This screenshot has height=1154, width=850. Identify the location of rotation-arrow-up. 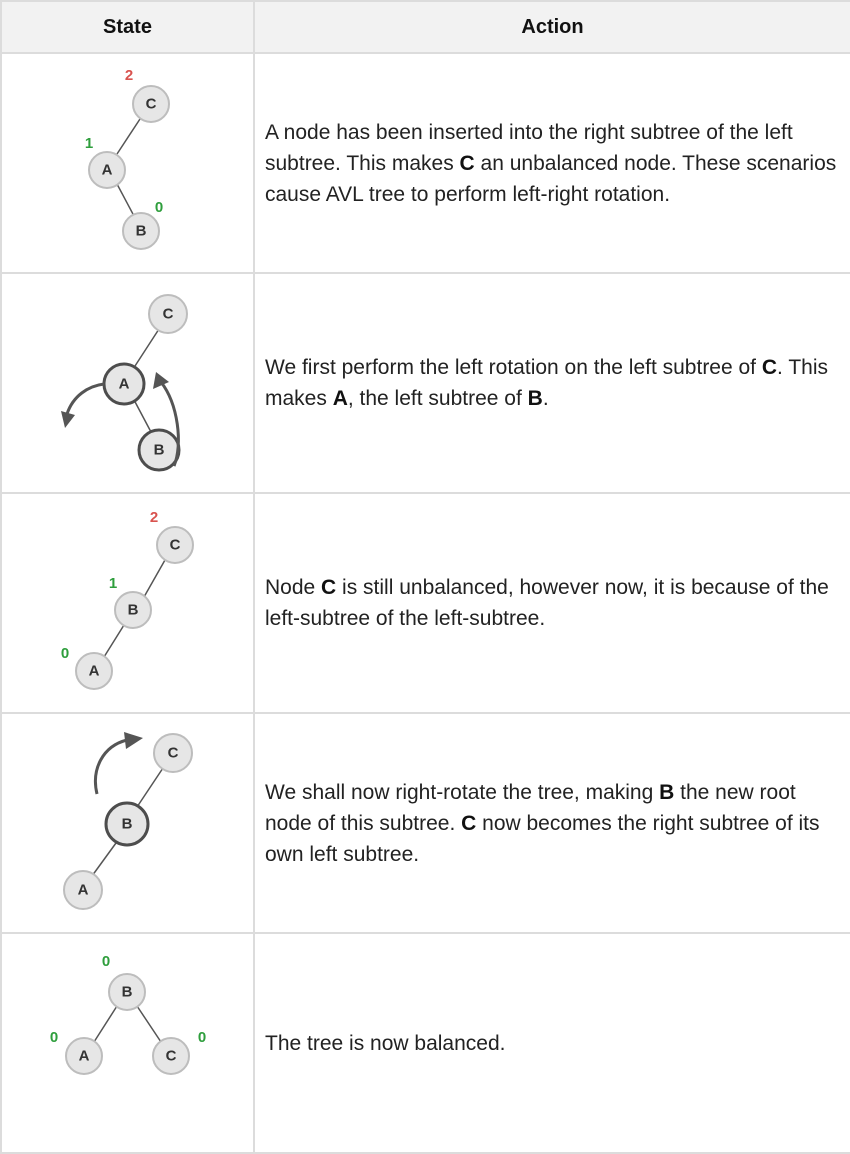
(169, 424).